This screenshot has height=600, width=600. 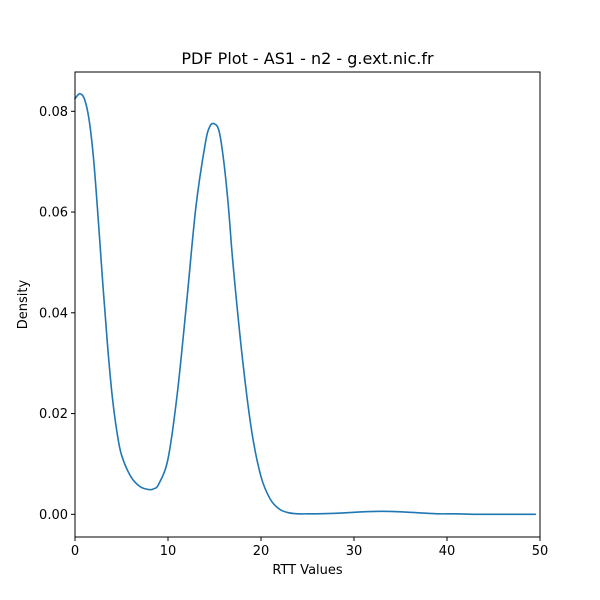 I want to click on y-tick-label: 0.02, so click(x=53, y=414).